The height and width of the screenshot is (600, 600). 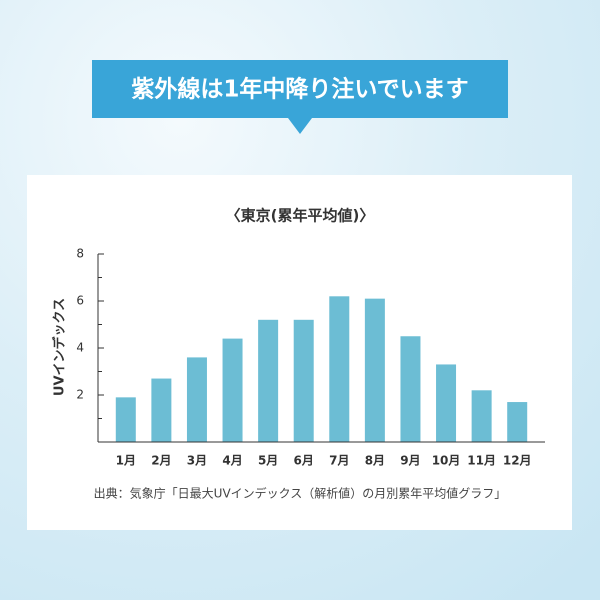 I want to click on x-tick-label: 5月, so click(x=268, y=461).